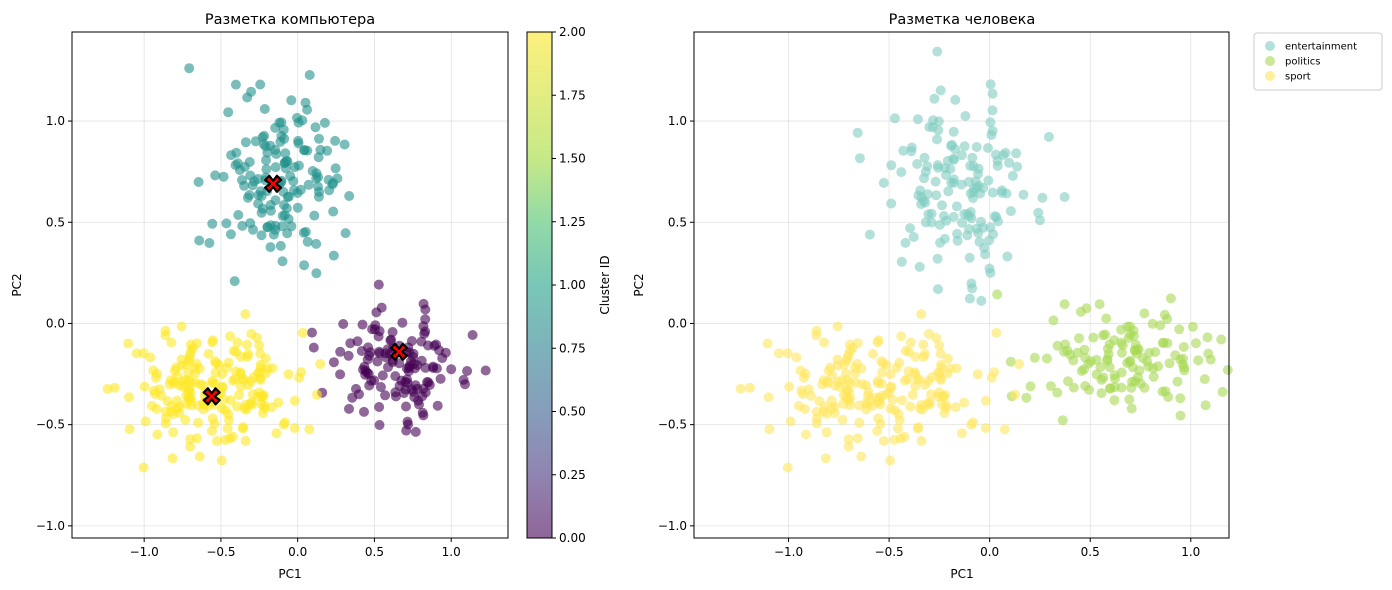 Image resolution: width=1392 pixels, height=590 pixels. Describe the element at coordinates (55, 323) in the screenshot. I see `y-tick-label-left: 0.0` at that location.